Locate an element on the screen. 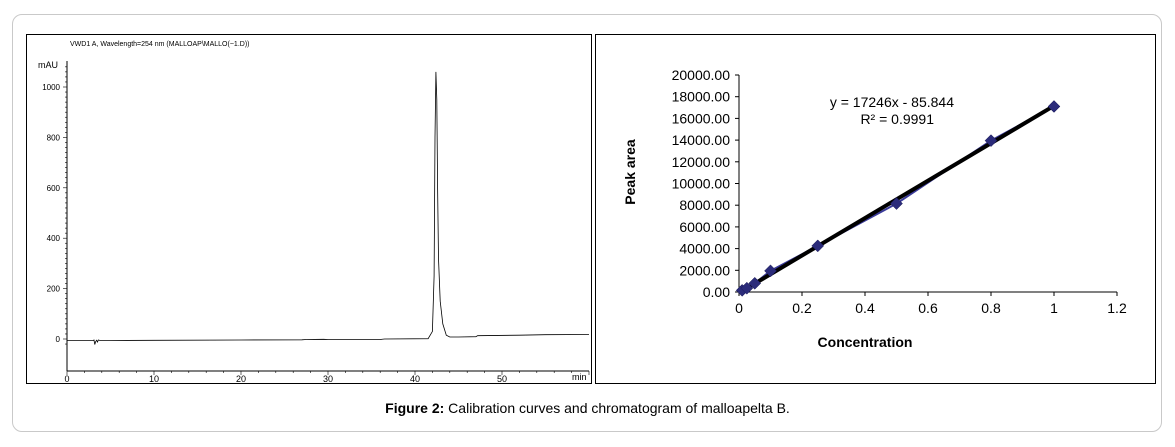 This screenshot has width=1175, height=447. calibration-y-tick-label: 12000.00 is located at coordinates (701, 162).